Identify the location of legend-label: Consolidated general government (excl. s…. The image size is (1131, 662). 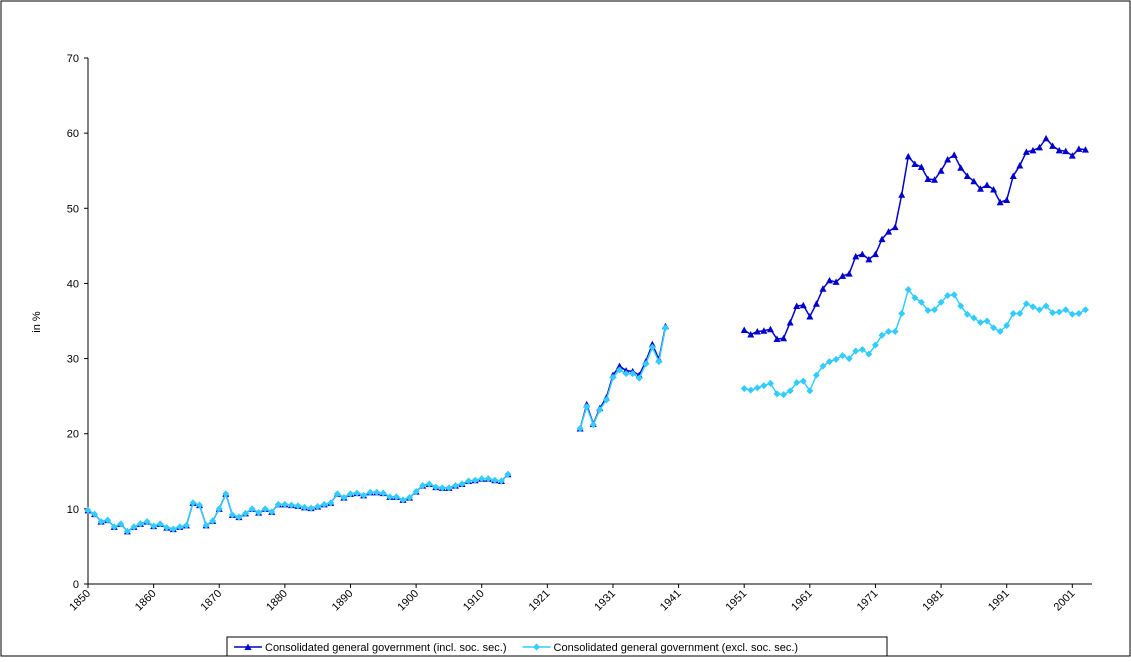
(676, 648).